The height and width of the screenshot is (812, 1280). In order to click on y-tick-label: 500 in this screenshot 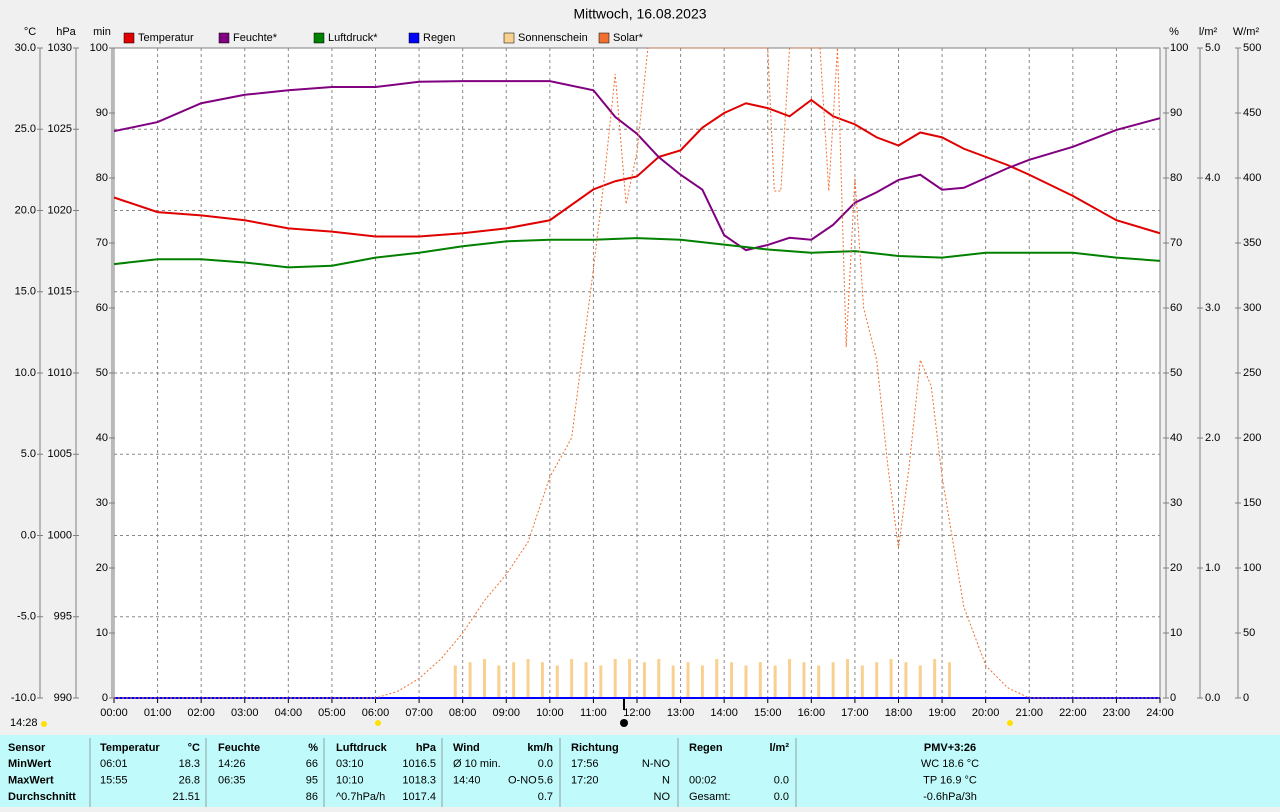, I will do `click(1252, 48)`.